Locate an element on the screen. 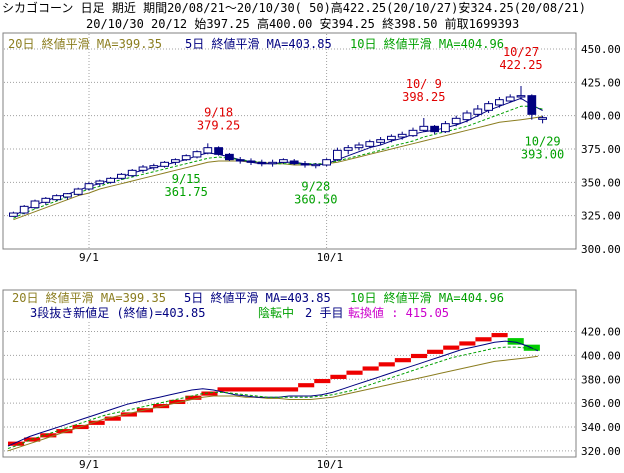 Image resolution: width=624 pixels, height=473 pixels. top-x-tick-label: 10/1 is located at coordinates (330, 257).